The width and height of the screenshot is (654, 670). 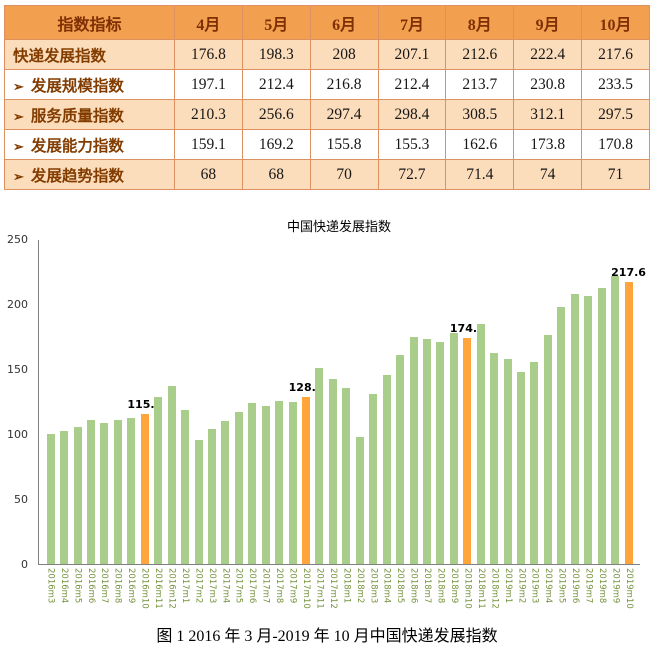 I want to click on x-label-slot: 2019m8, so click(x=601, y=594).